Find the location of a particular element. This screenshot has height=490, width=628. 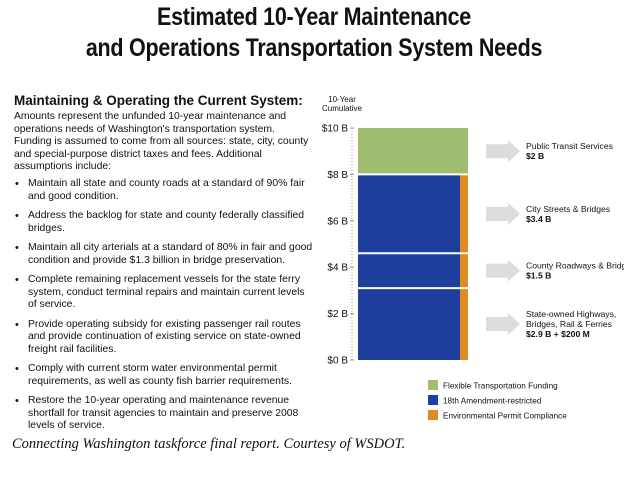

legend-label: Flexible Transportation Funding is located at coordinates (500, 386).